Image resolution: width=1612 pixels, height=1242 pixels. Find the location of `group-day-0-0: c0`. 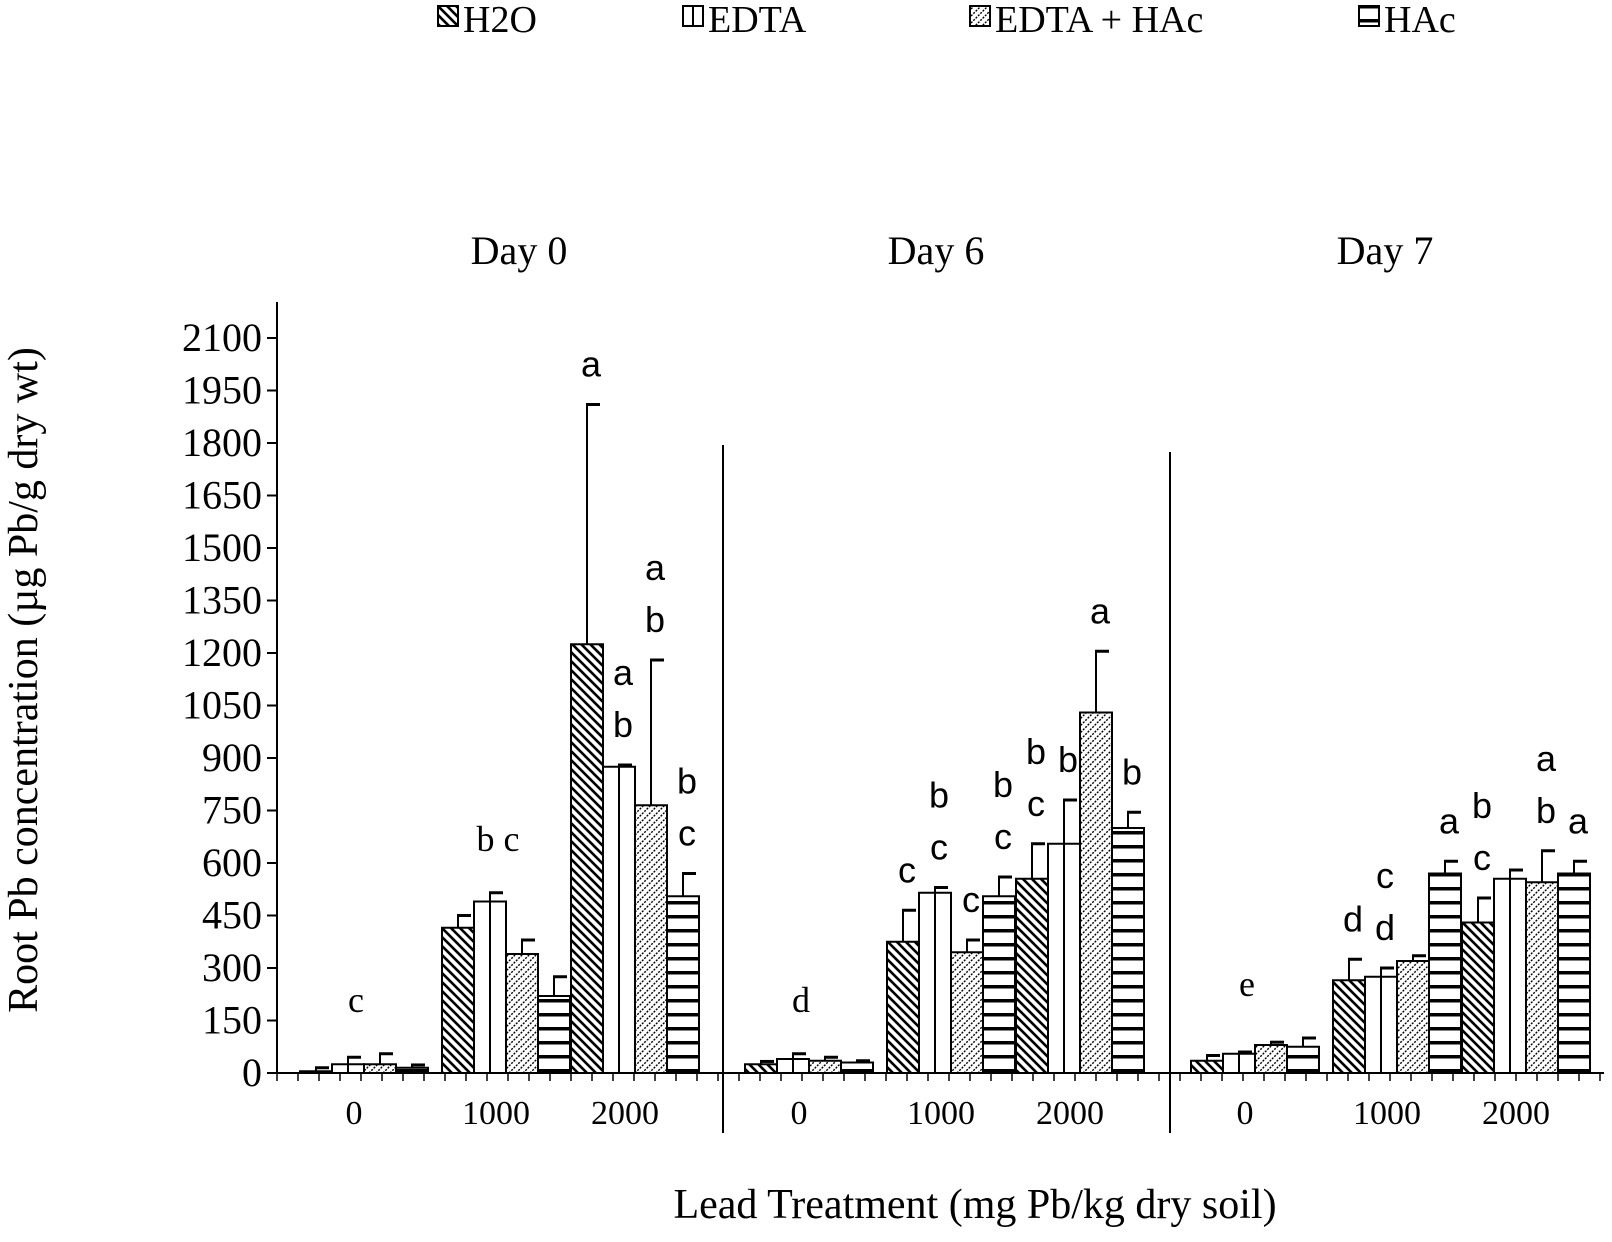

group-day-0-0: c0 is located at coordinates (364, 1056).